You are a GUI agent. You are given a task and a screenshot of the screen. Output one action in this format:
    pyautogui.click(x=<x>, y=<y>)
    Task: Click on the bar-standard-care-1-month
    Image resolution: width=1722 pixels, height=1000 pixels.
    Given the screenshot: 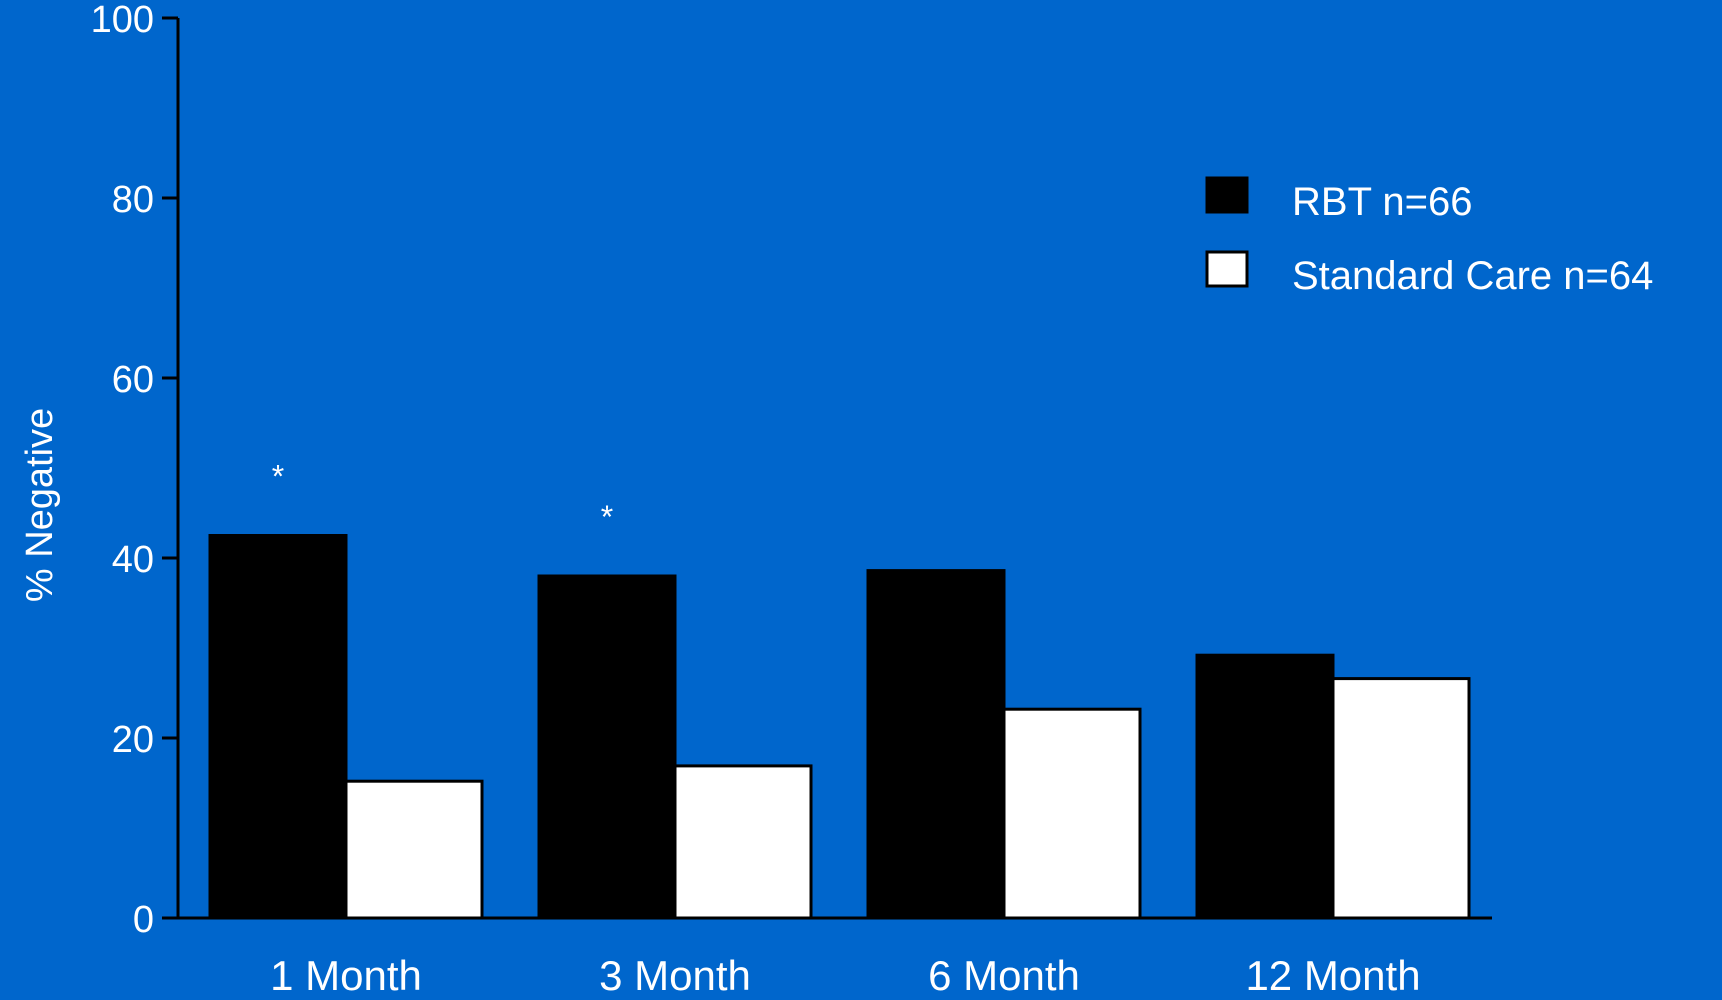 What is the action you would take?
    pyautogui.click(x=414, y=849)
    